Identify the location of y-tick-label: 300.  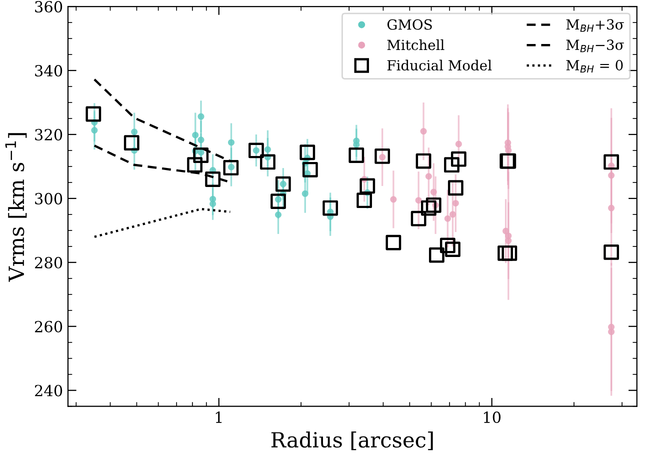
(48, 198).